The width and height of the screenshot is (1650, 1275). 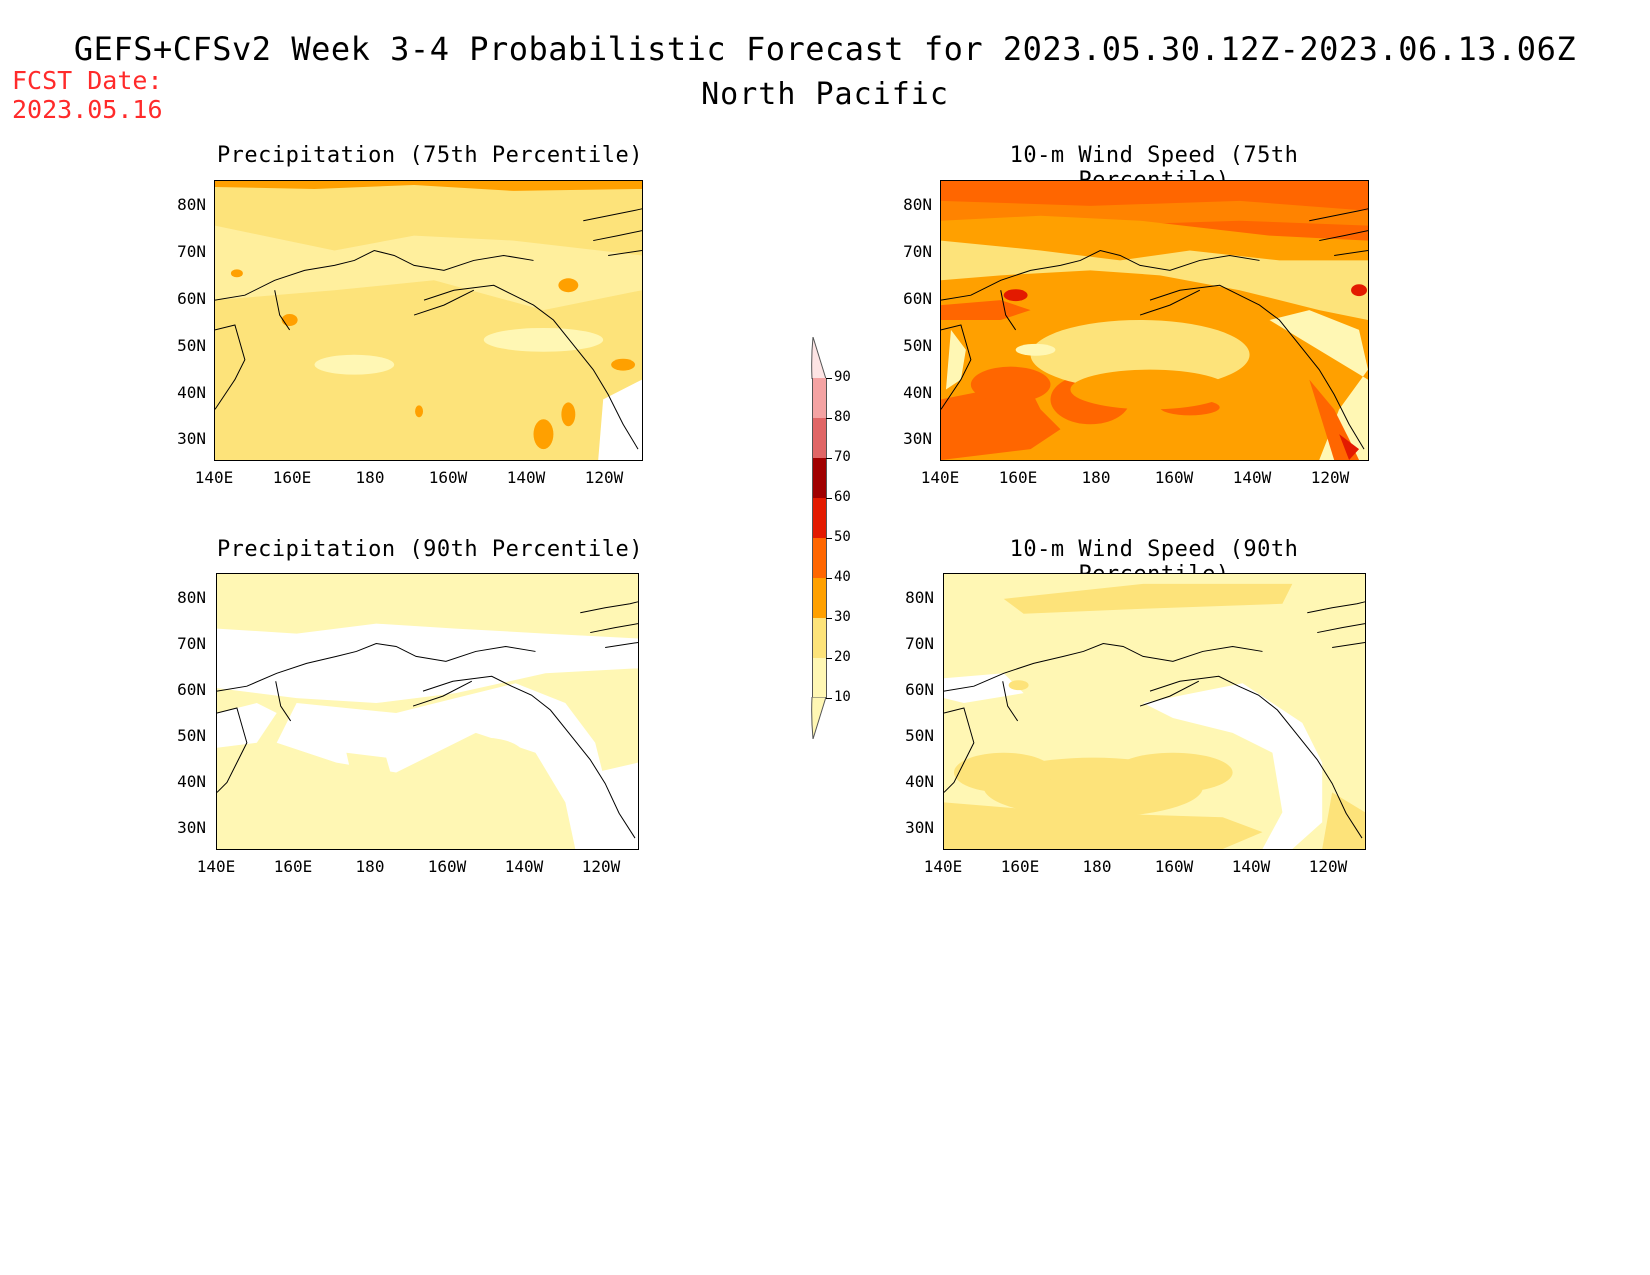 What do you see at coordinates (842, 697) in the screenshot?
I see `colorbar-label: 10` at bounding box center [842, 697].